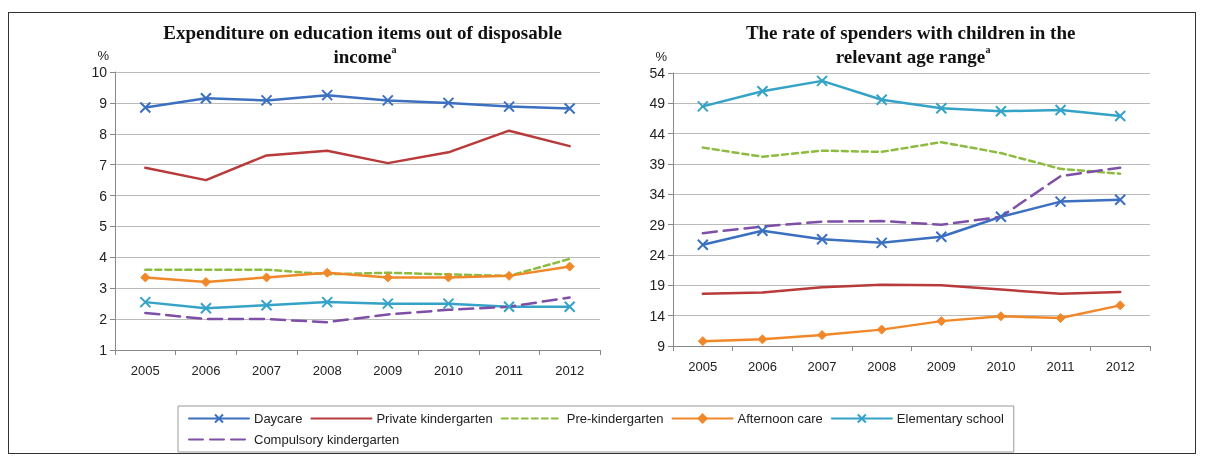  I want to click on y-tick-label: 1, so click(103, 350).